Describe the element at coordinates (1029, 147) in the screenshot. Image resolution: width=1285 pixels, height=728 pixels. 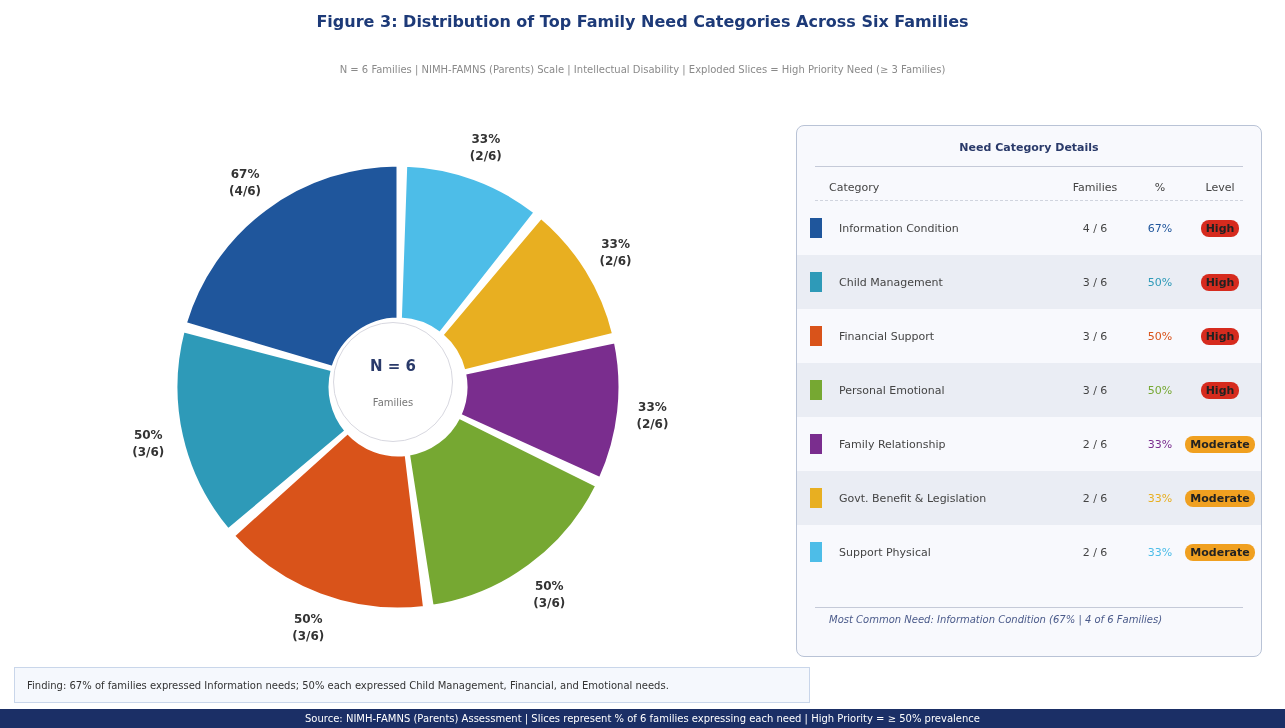
I see `legend-title: Need Category Details` at that location.